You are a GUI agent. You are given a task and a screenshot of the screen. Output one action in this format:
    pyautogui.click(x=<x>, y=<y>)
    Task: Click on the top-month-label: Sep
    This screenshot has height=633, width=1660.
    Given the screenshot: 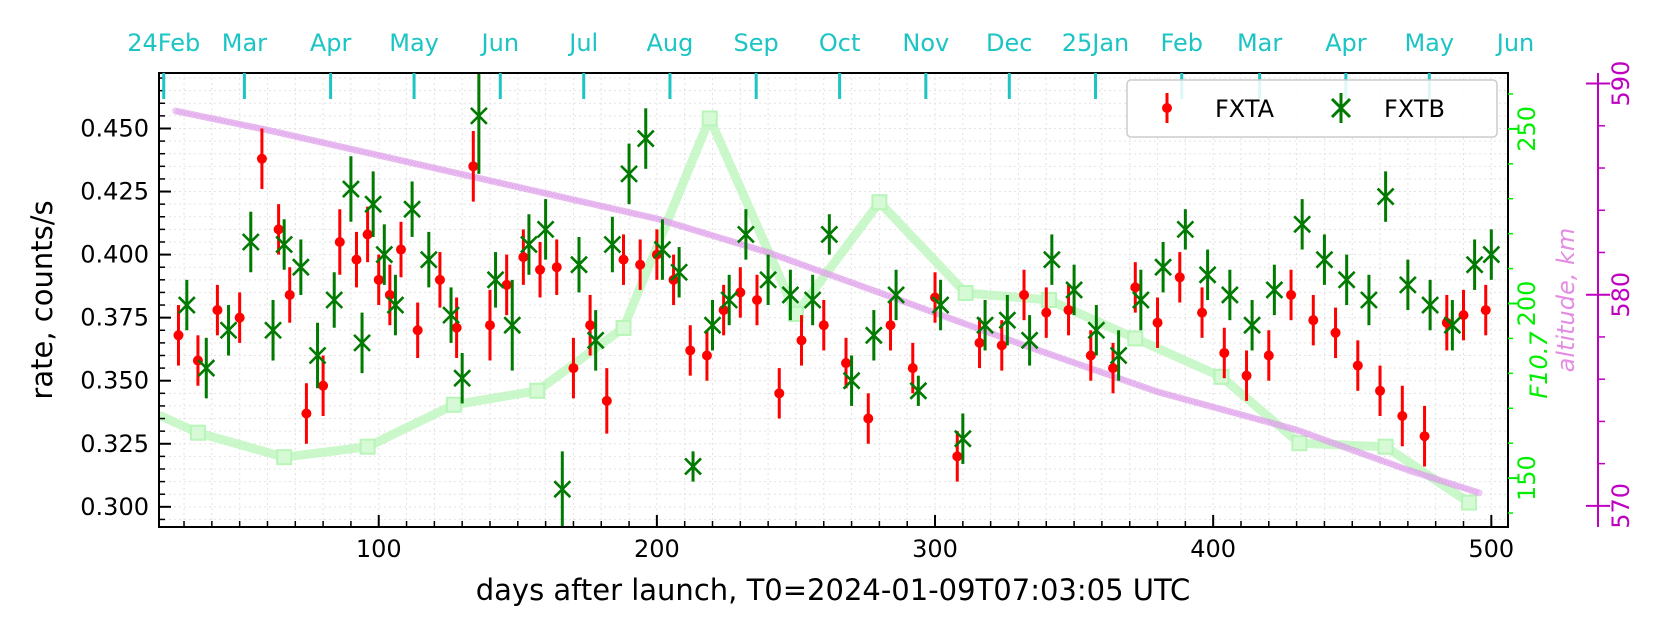 What is the action you would take?
    pyautogui.click(x=756, y=43)
    